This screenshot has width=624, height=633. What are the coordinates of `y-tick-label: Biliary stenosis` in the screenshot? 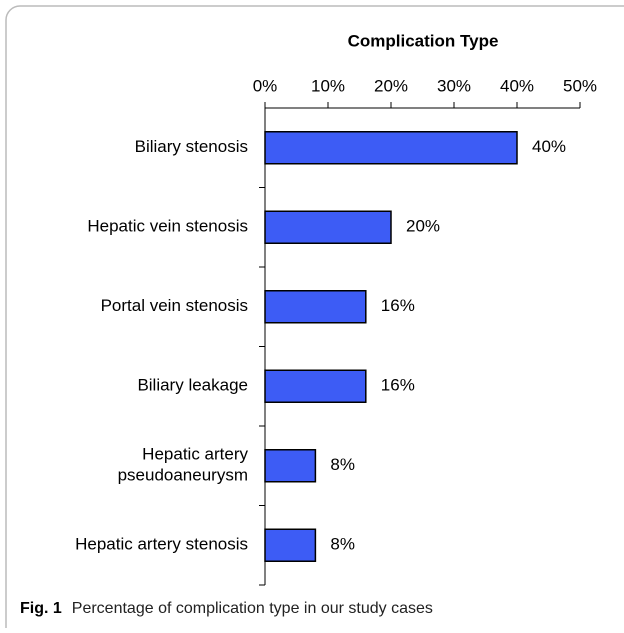 It's located at (191, 146).